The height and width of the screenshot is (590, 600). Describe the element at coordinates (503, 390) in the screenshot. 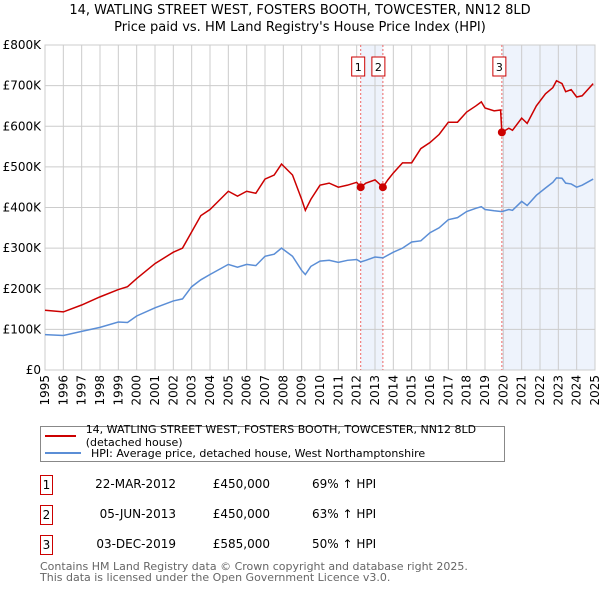

I see `x-tick-label: 2020` at that location.